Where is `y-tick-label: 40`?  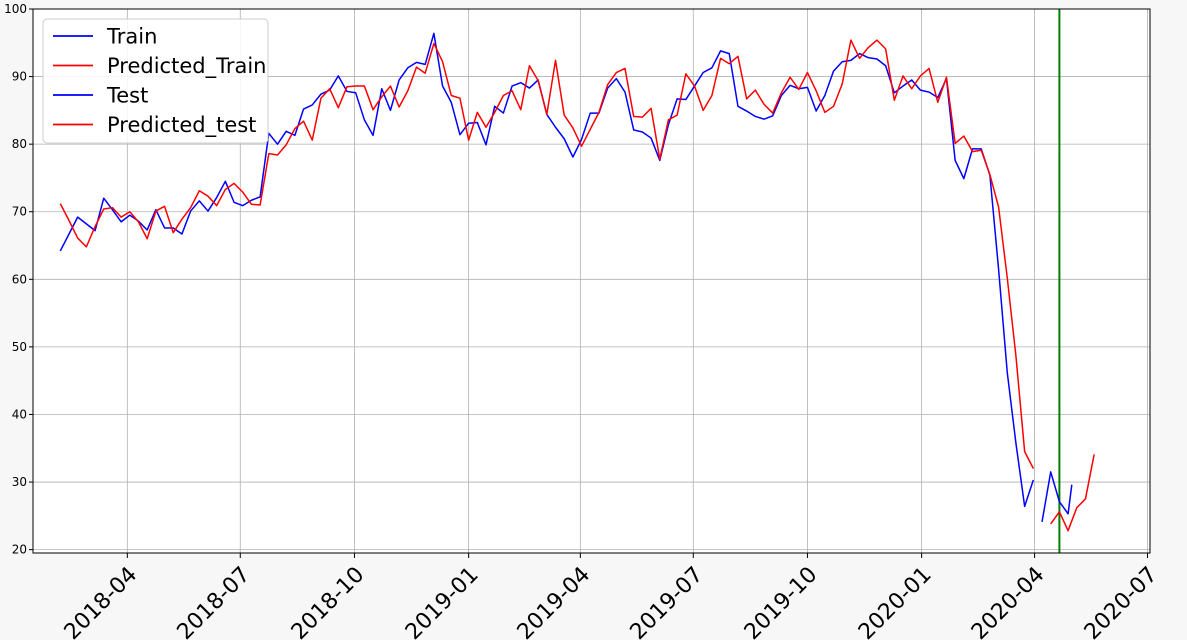
y-tick-label: 40 is located at coordinates (19, 414).